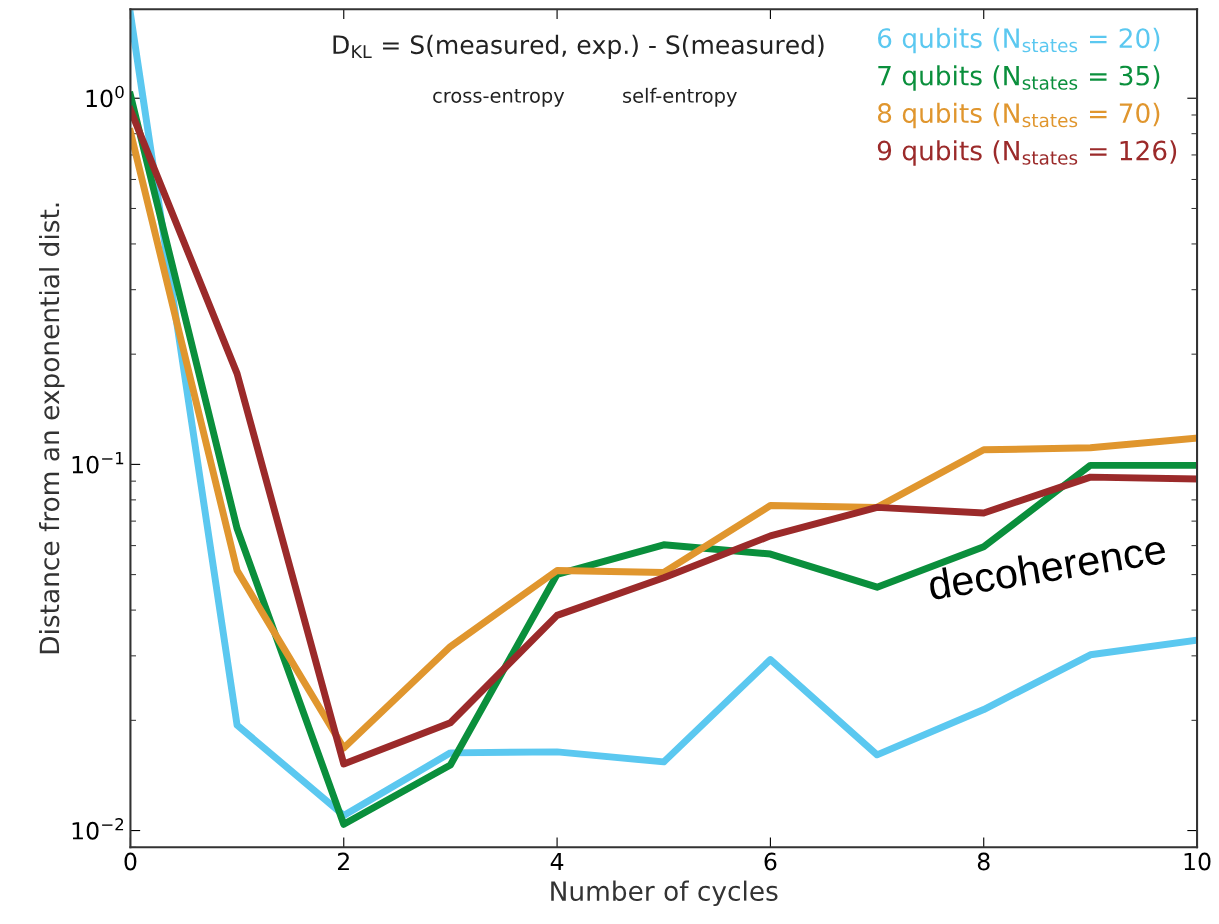 The height and width of the screenshot is (924, 1219). What do you see at coordinates (770, 861) in the screenshot?
I see `x-tick-label: 6` at bounding box center [770, 861].